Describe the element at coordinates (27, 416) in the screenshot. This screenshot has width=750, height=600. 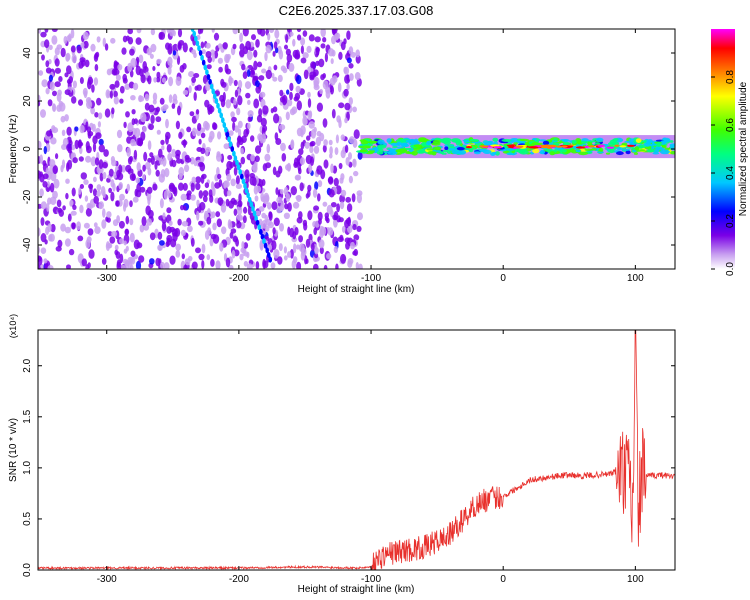
I see `y-tick-label: 1.5` at that location.